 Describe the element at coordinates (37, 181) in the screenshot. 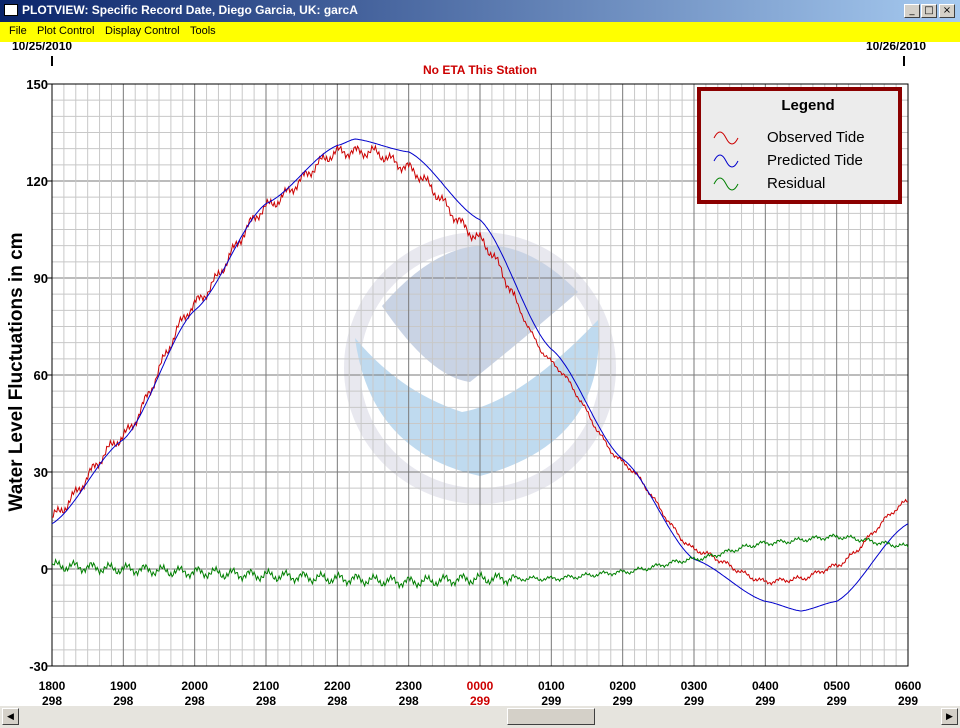

I see `y-tick-label: 120` at that location.